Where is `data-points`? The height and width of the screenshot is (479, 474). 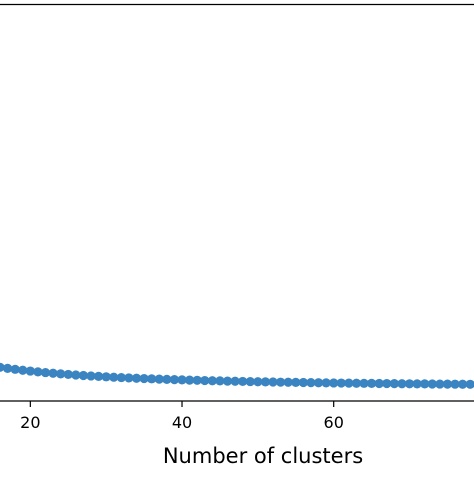
data-points is located at coordinates (237, 375).